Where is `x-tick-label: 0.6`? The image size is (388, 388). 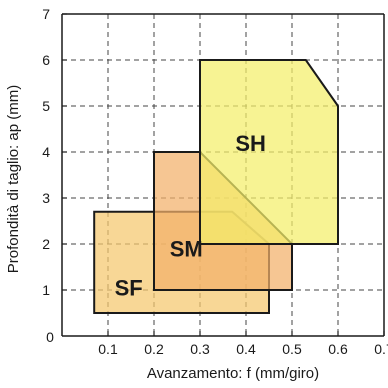
x-tick-label: 0.6 is located at coordinates (338, 349).